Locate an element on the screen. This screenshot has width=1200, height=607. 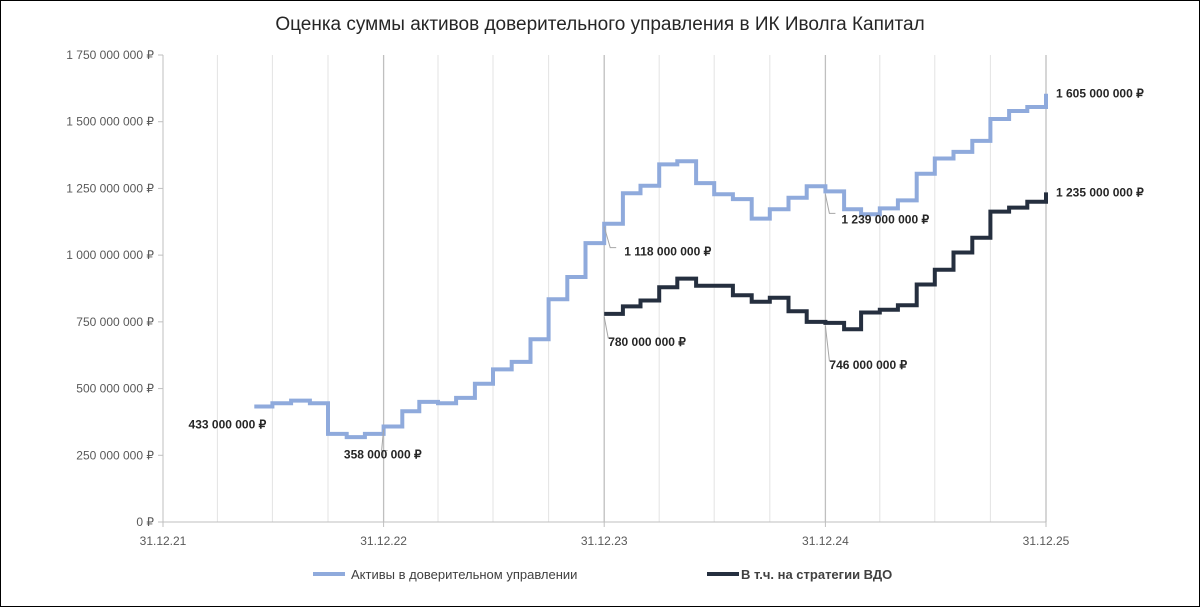
data-label: 358 000 000 ₽ is located at coordinates (383, 454).